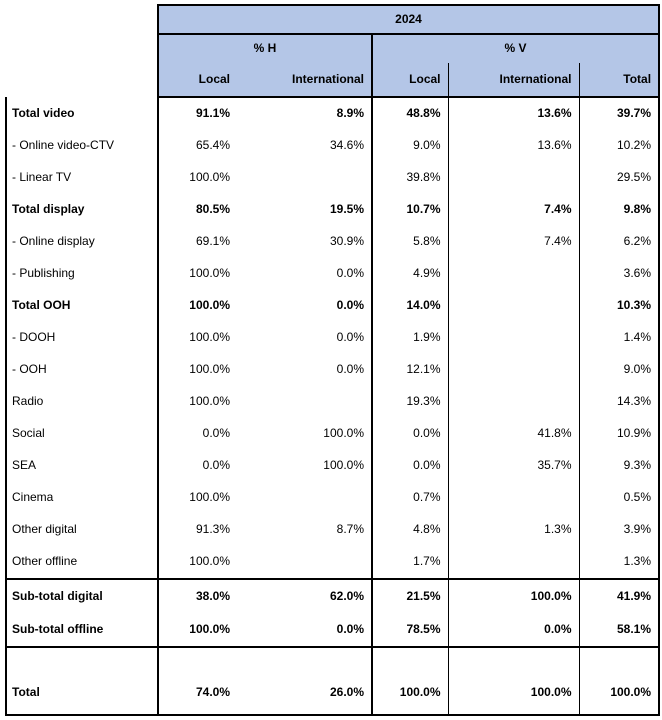  Describe the element at coordinates (619, 434) in the screenshot. I see `value-cell: 10.9%` at that location.